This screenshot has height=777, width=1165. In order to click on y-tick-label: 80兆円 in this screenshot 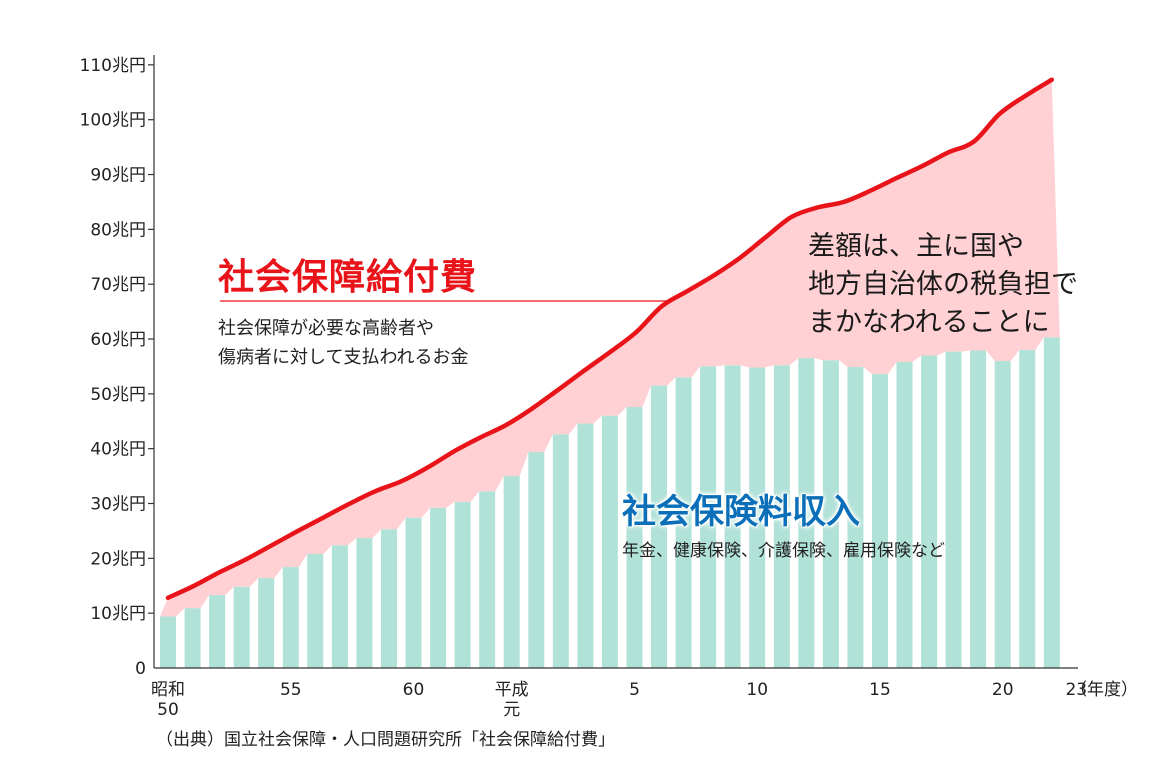, I will do `click(118, 230)`.